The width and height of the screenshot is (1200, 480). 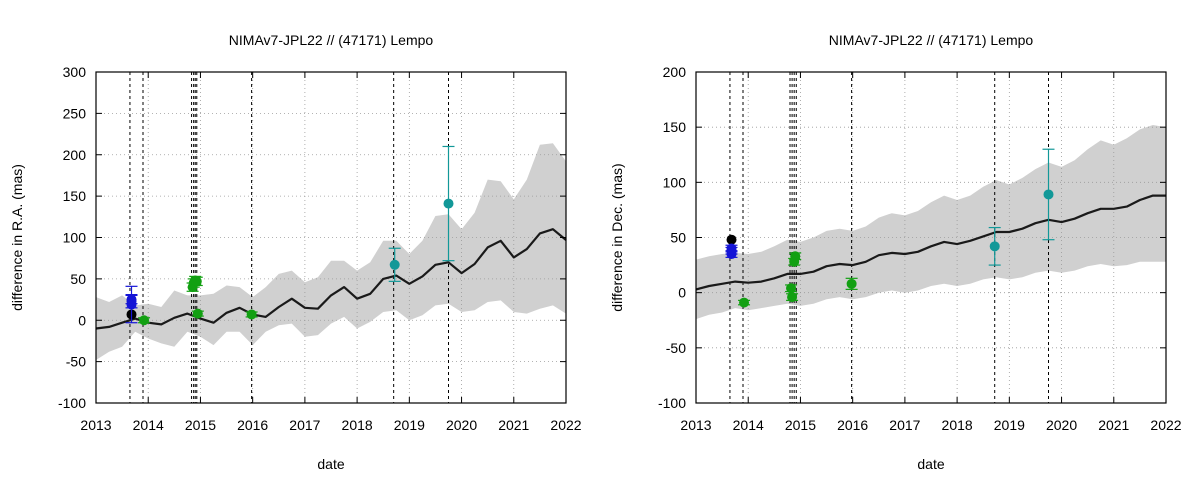 What do you see at coordinates (75, 113) in the screenshot?
I see `y-tick-label: 250` at bounding box center [75, 113].